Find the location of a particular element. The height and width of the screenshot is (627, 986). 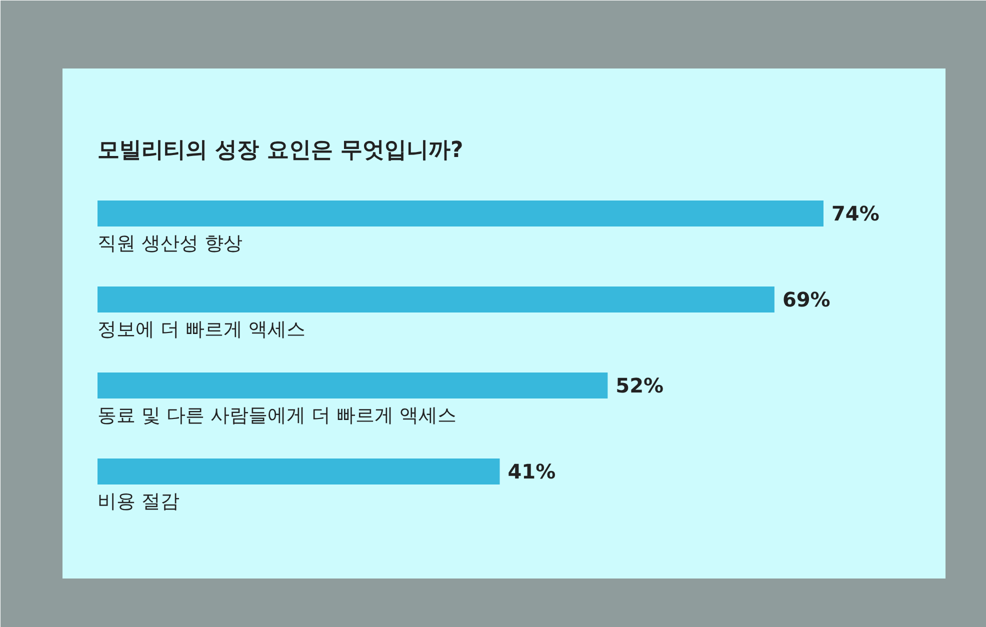

y-tick-label: 정보에 더 빠르게 액세스 is located at coordinates (202, 329).